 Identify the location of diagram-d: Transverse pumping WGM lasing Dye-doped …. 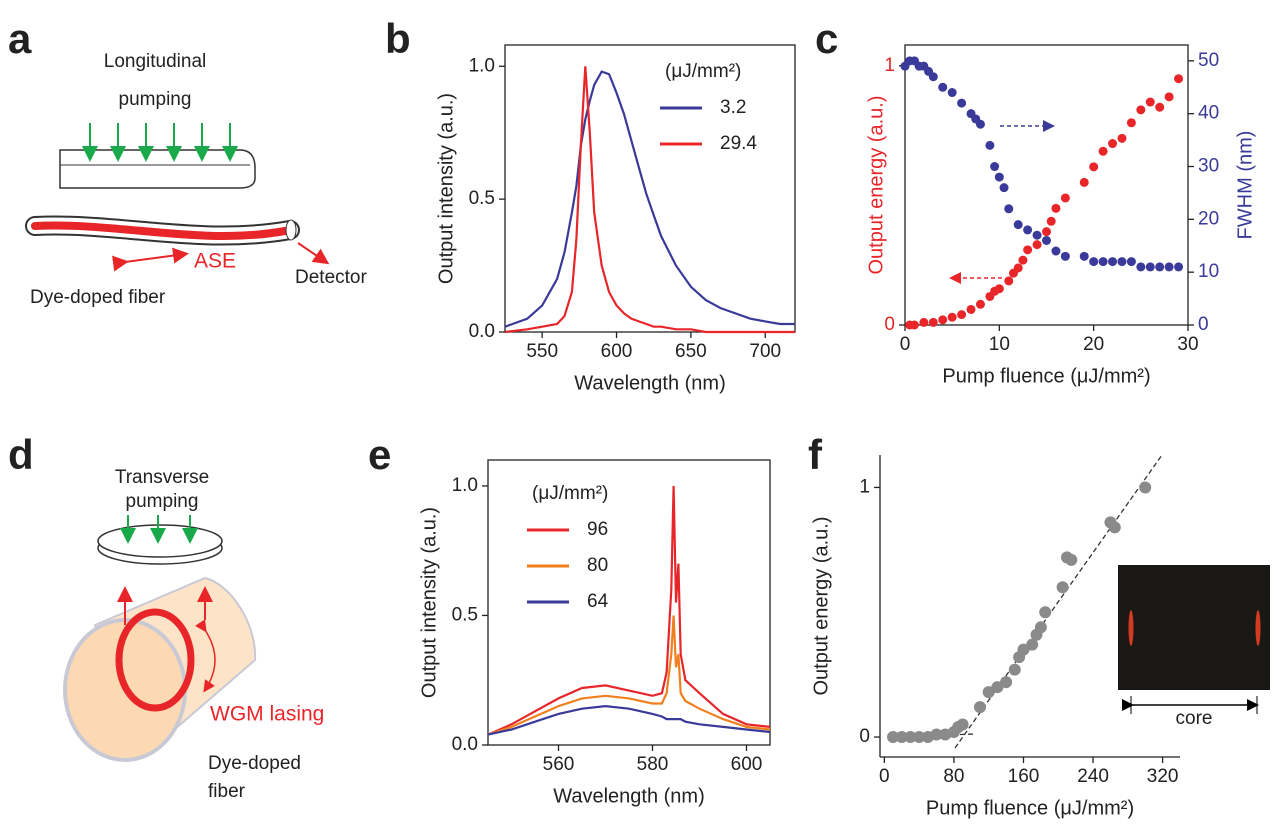
(193, 634).